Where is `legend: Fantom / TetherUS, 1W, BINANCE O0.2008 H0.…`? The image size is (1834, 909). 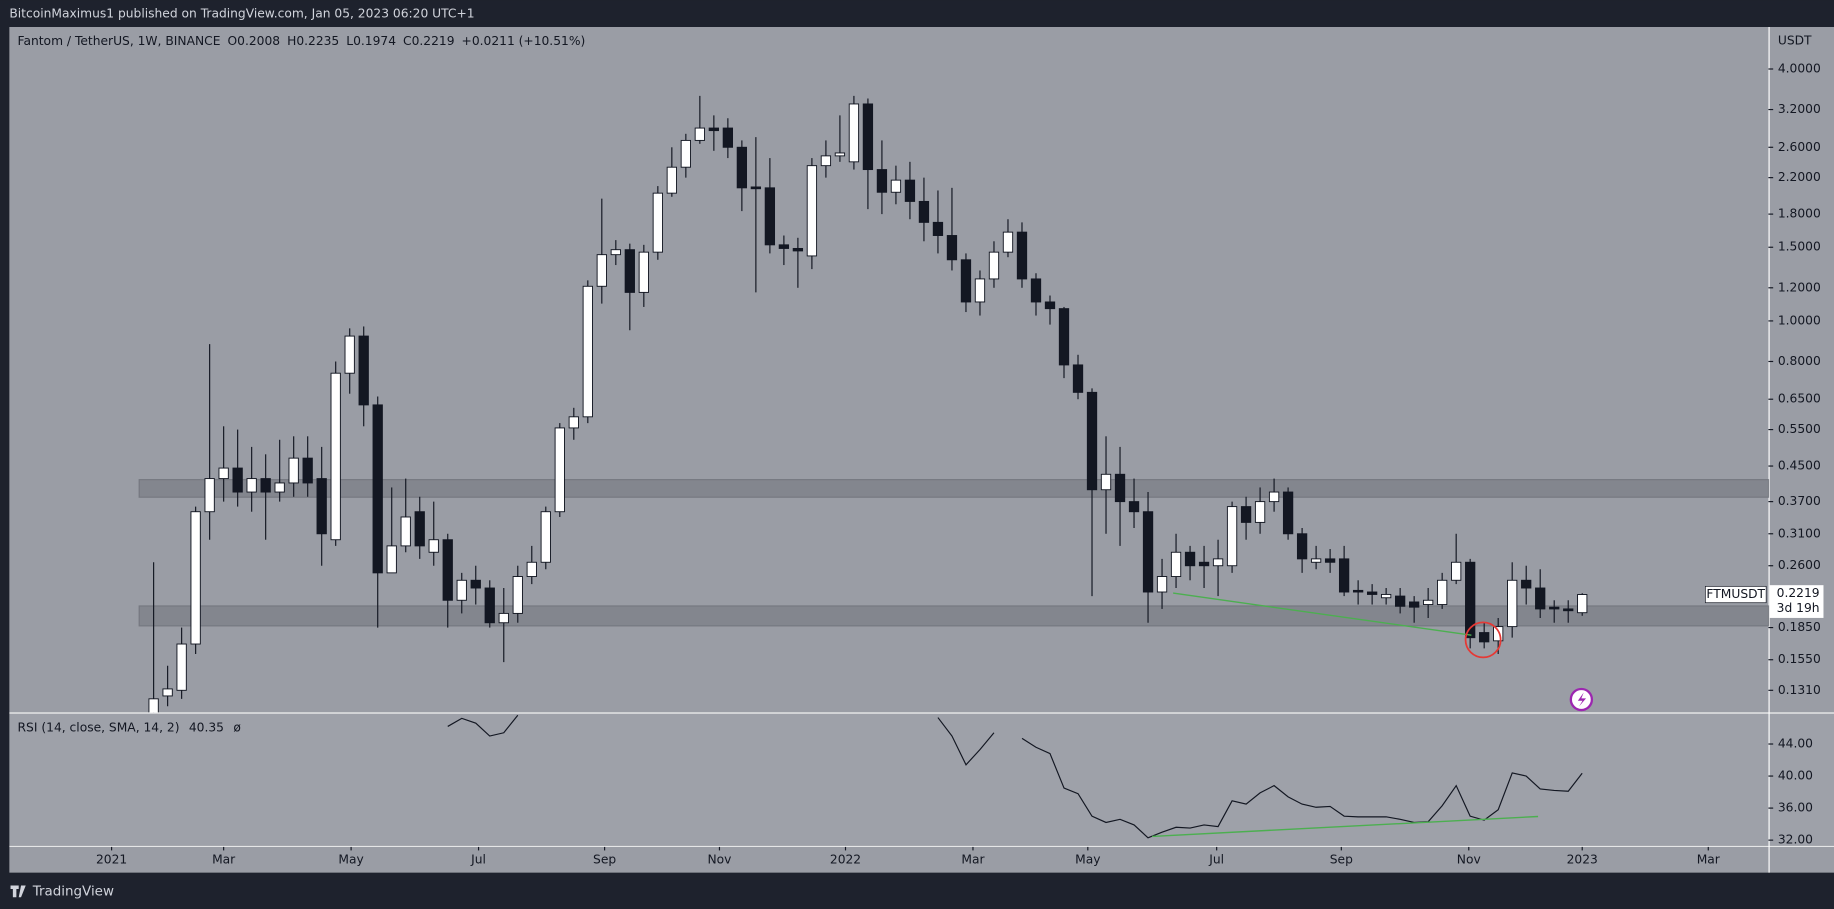 legend: Fantom / TetherUS, 1W, BINANCE O0.2008 H0.… is located at coordinates (302, 41).